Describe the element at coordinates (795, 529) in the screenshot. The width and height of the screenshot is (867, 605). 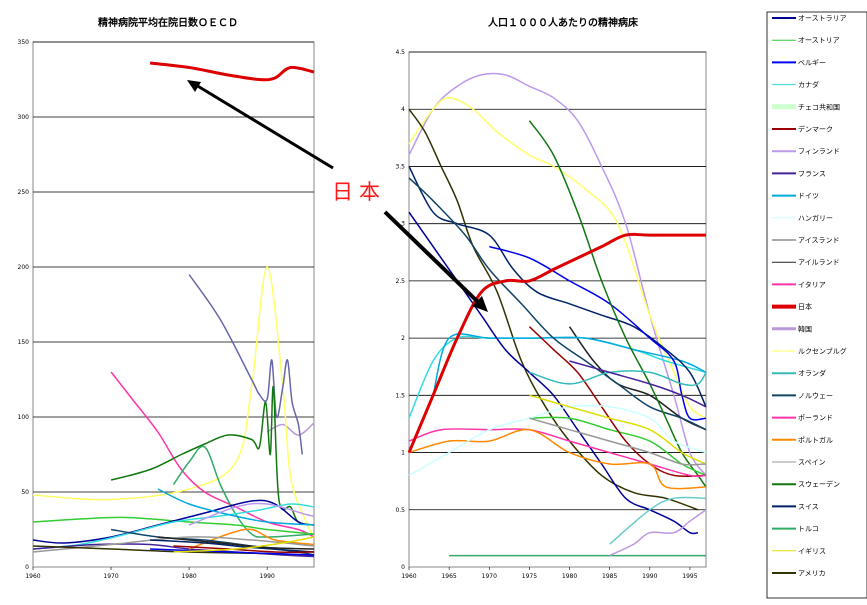
I see `legend-item: トルコ` at that location.